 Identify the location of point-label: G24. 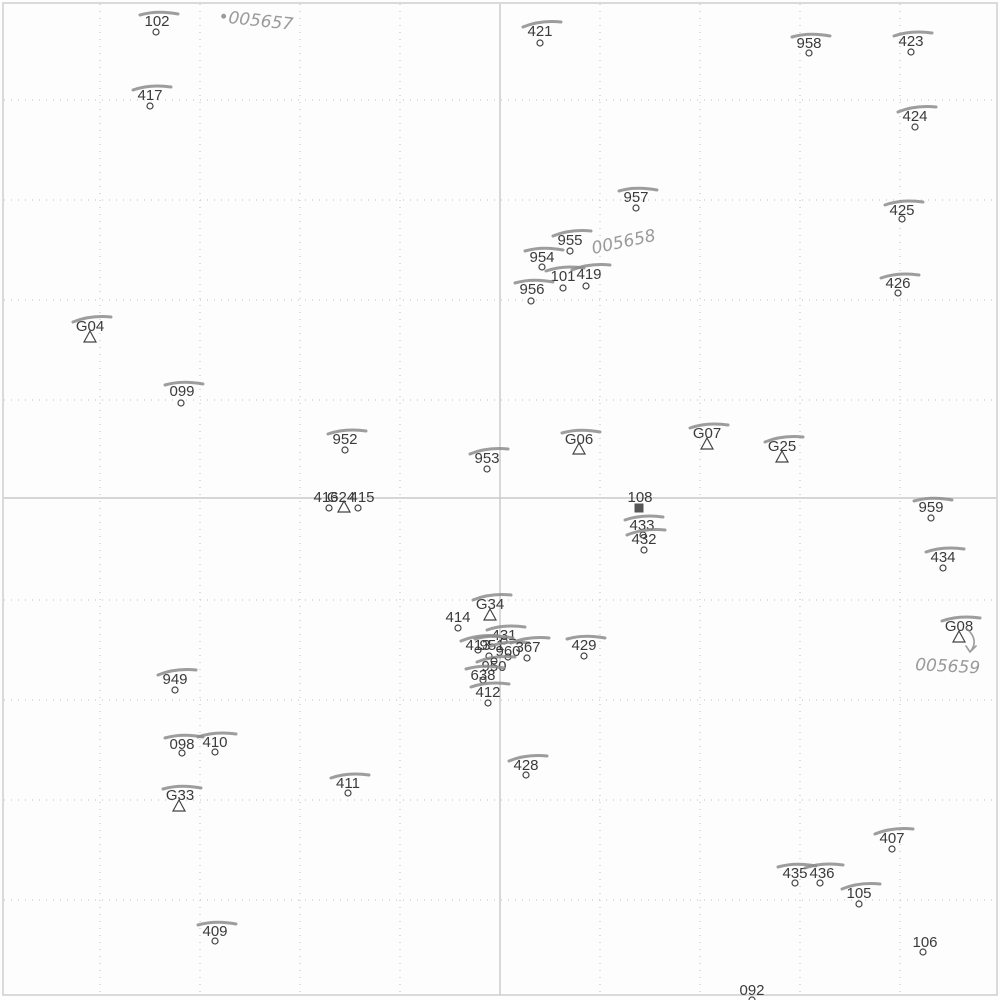
(341, 497).